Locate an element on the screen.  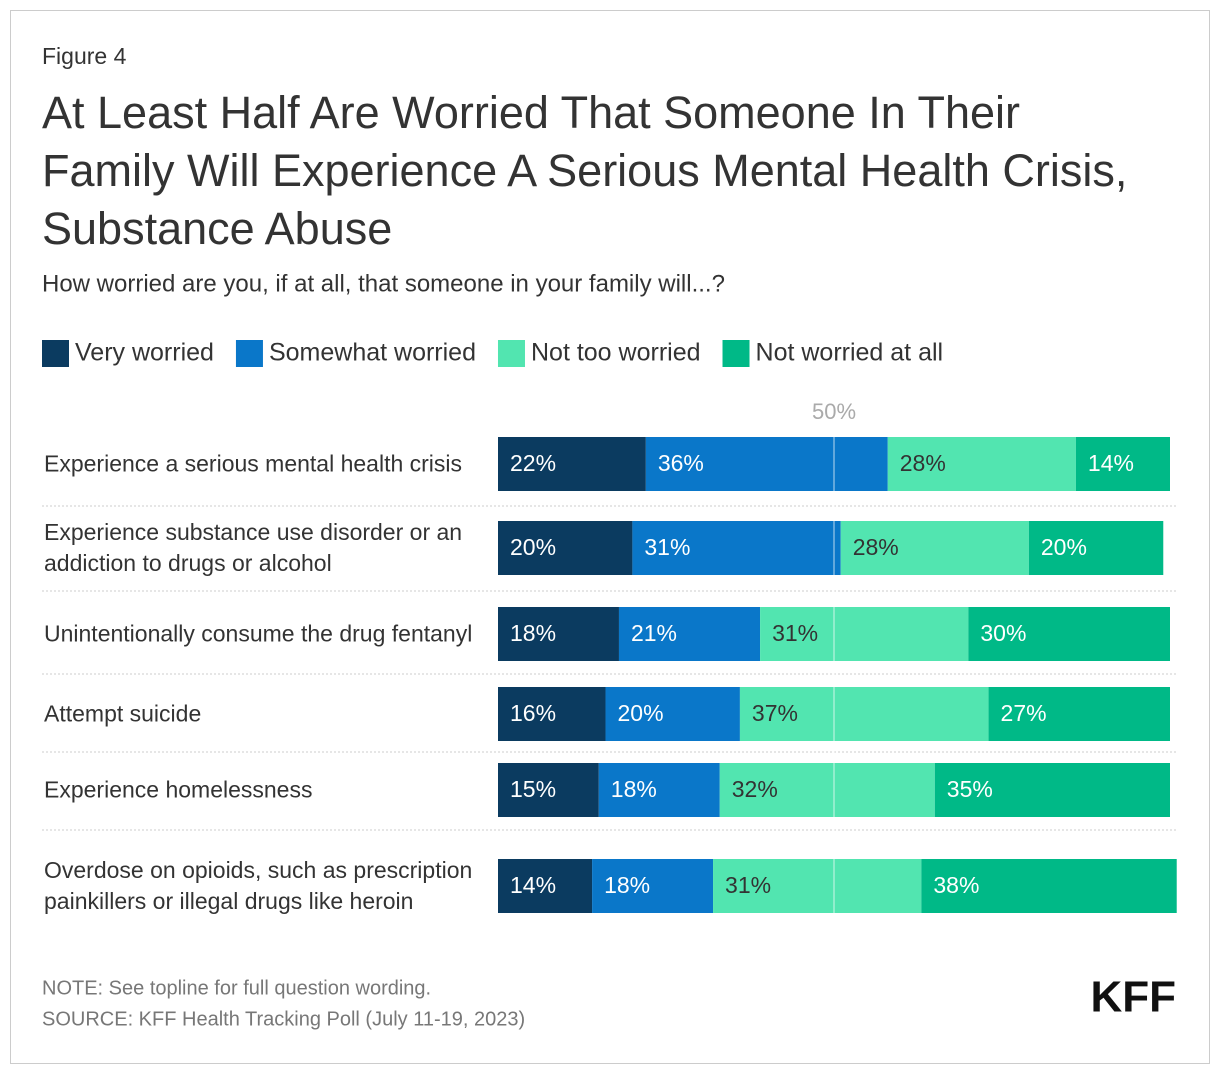
value-label: 21% is located at coordinates (654, 633).